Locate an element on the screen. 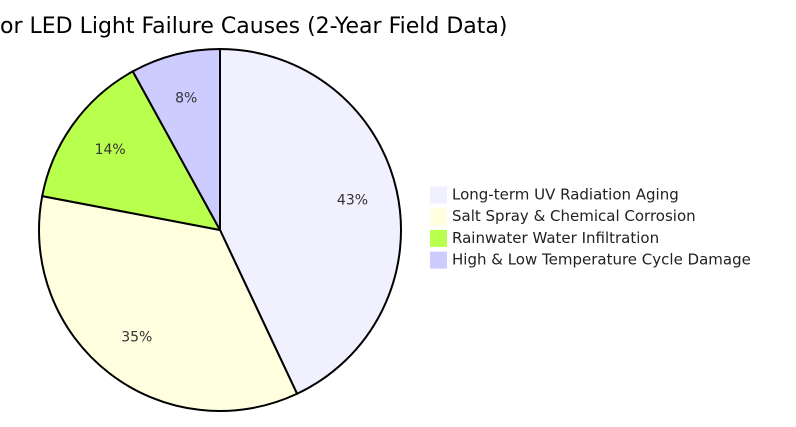 The image size is (796, 427). legend-label: High & Low Temperature Cycle Damage is located at coordinates (601, 260).